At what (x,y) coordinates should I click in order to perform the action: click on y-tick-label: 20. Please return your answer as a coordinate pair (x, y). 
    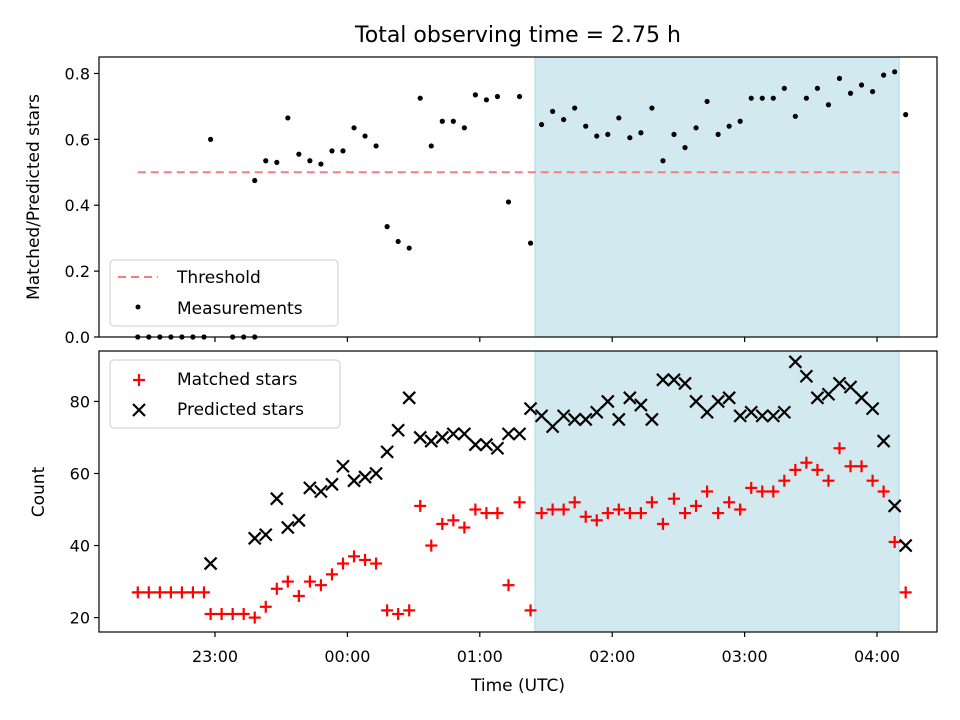
    Looking at the image, I should click on (80, 618).